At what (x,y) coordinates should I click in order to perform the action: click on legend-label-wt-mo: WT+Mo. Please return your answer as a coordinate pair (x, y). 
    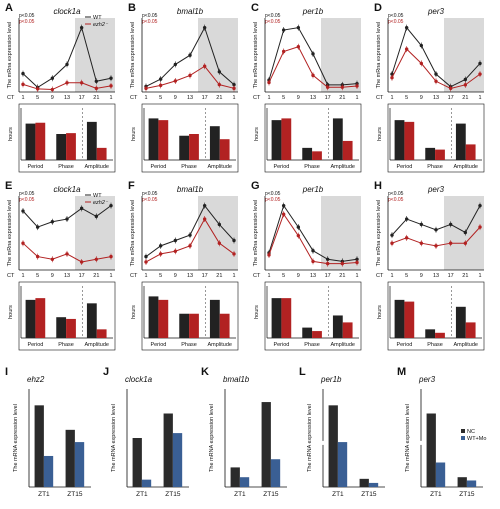
    Looking at the image, I should click on (476, 439).